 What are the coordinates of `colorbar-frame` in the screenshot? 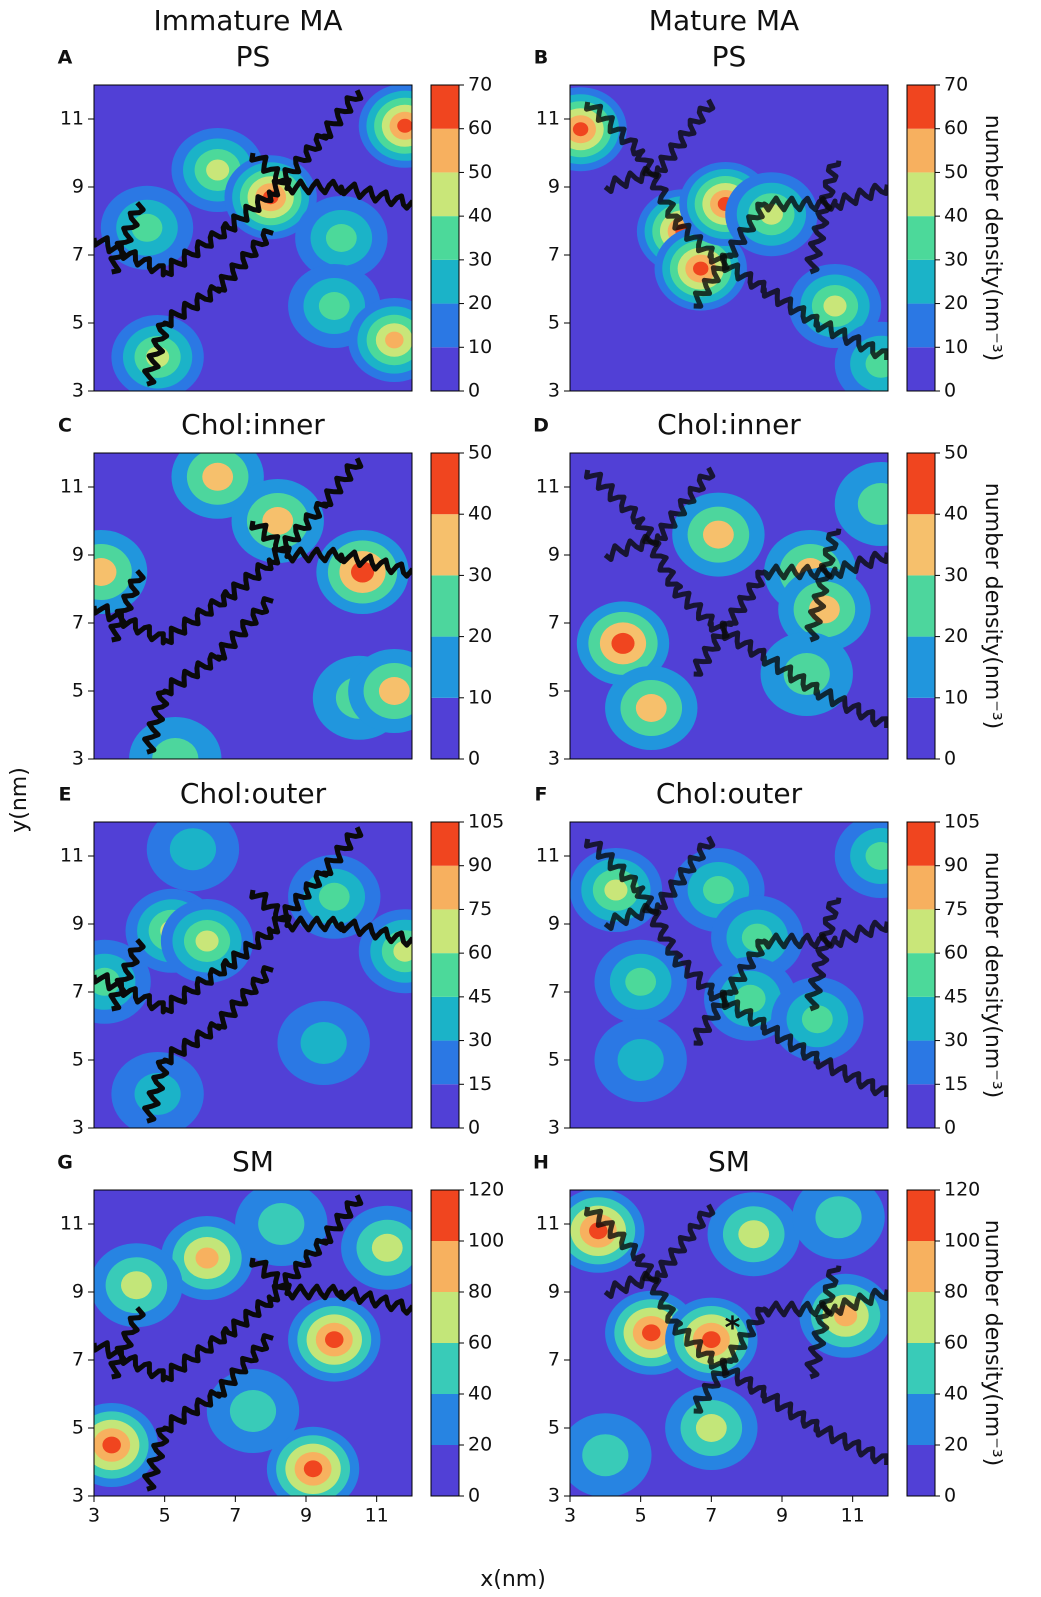 It's located at (445, 238).